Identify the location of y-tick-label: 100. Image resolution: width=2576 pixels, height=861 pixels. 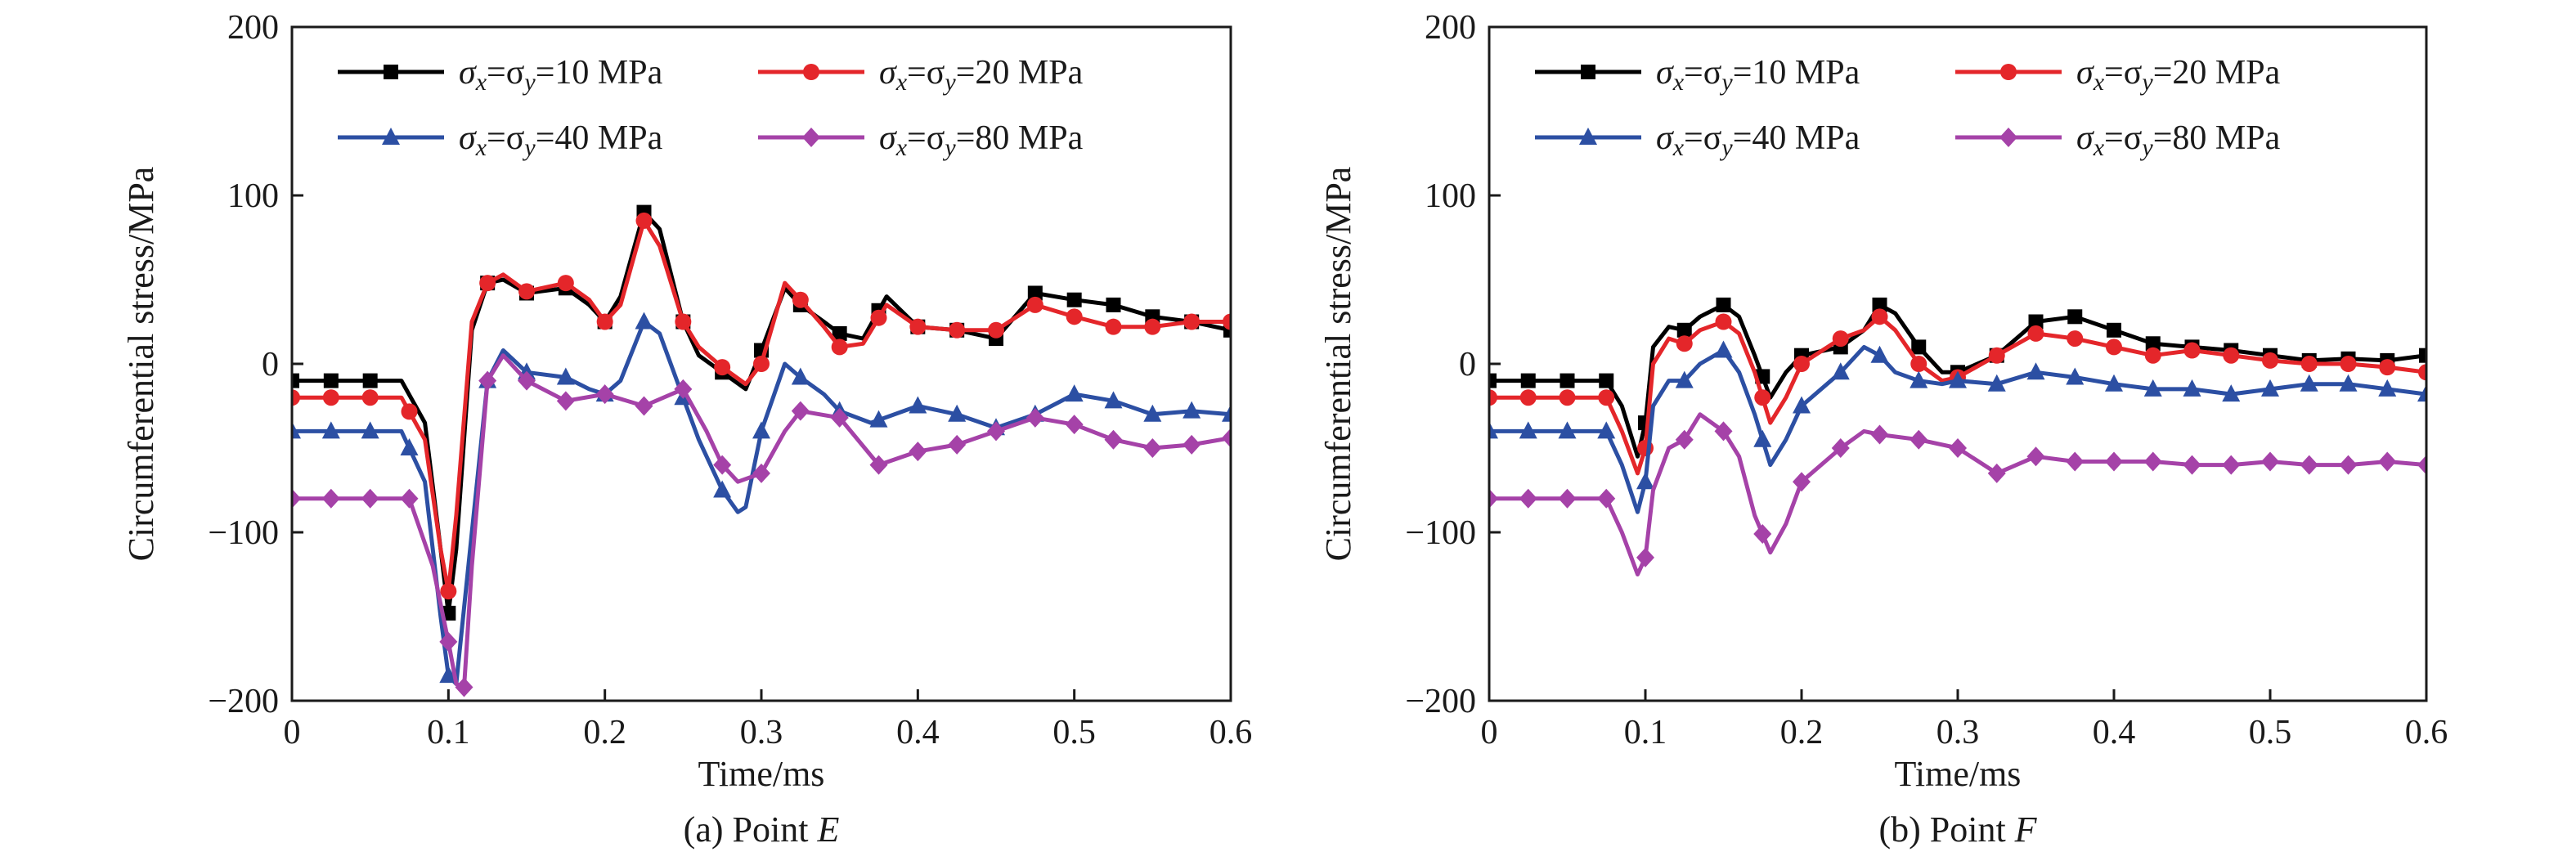
(1450, 196).